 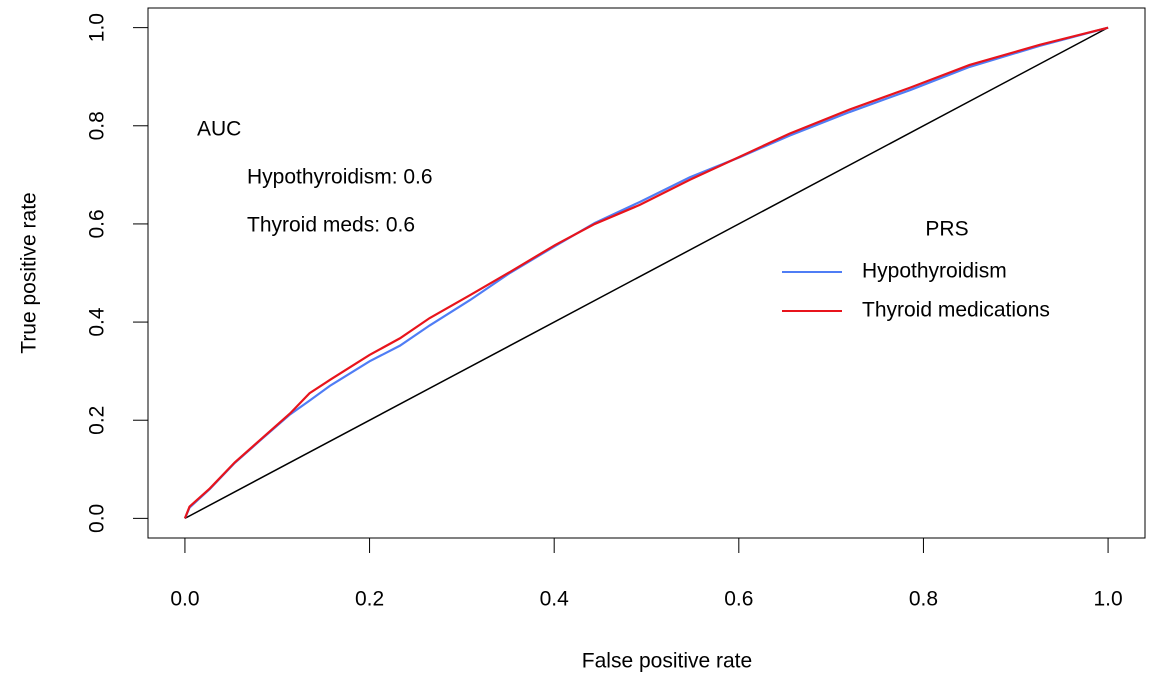 What do you see at coordinates (738, 599) in the screenshot?
I see `x-tick-label: 0.6` at bounding box center [738, 599].